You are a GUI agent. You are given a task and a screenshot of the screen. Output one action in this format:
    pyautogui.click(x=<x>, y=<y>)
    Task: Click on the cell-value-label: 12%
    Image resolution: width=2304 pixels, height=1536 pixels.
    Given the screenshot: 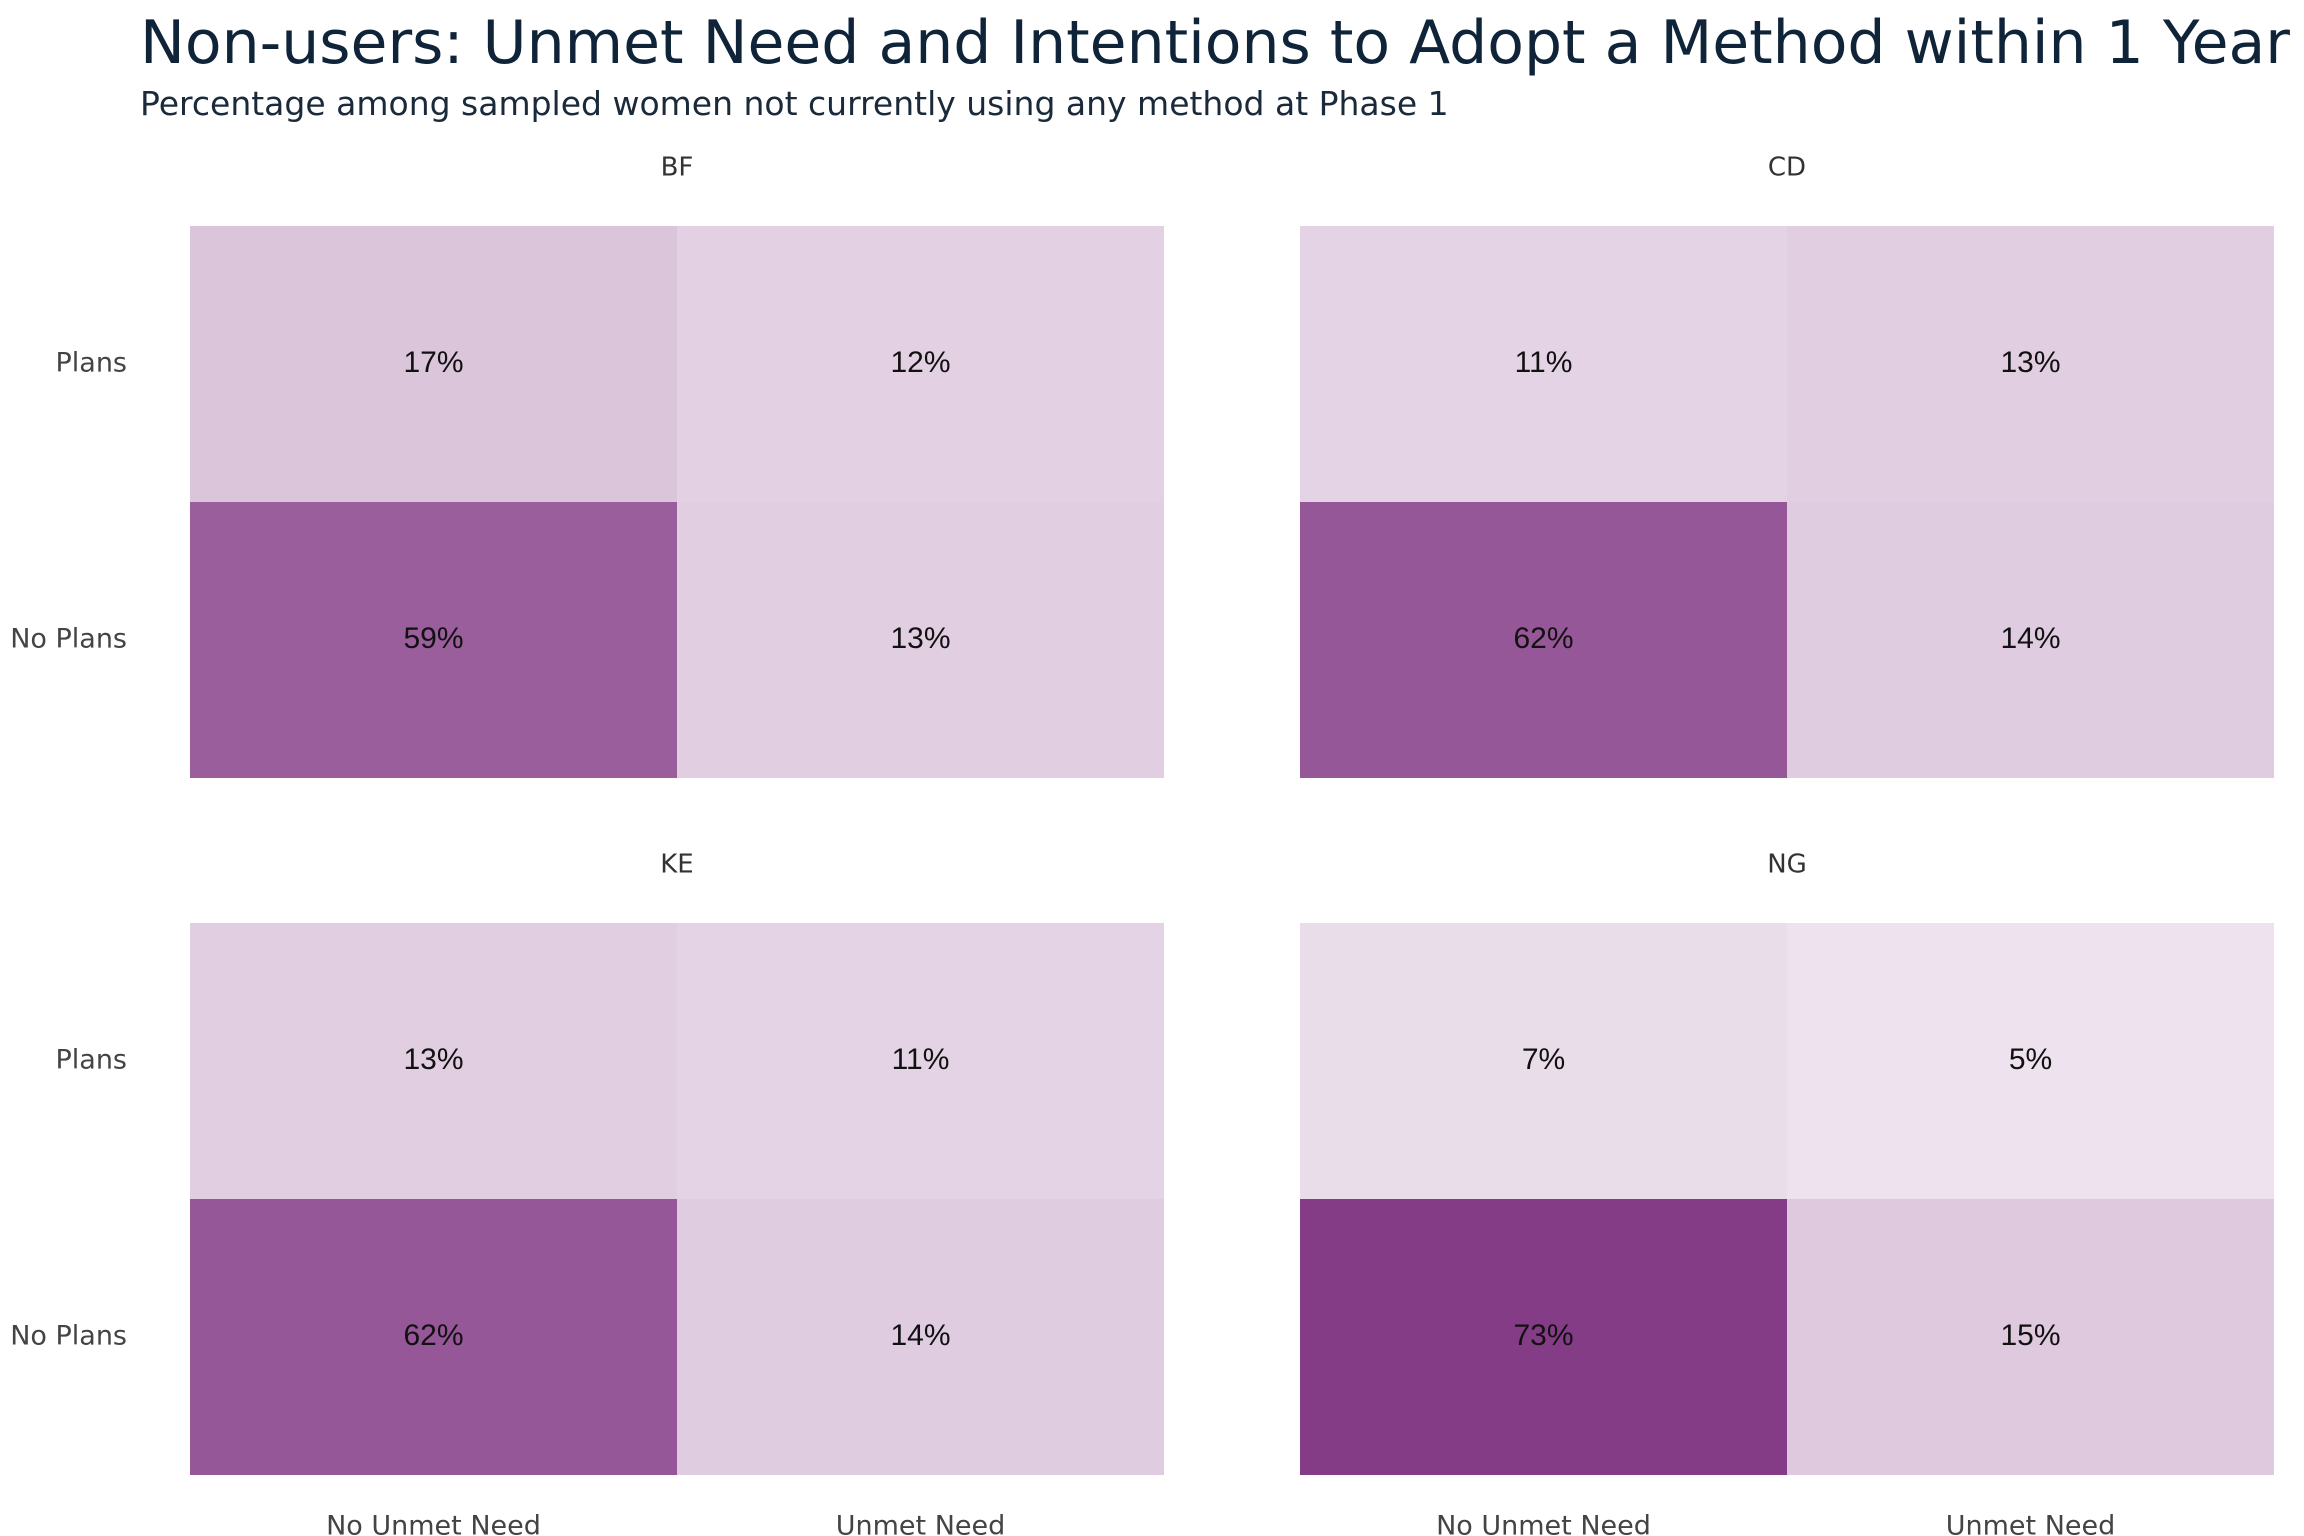 What is the action you would take?
    pyautogui.click(x=920, y=362)
    